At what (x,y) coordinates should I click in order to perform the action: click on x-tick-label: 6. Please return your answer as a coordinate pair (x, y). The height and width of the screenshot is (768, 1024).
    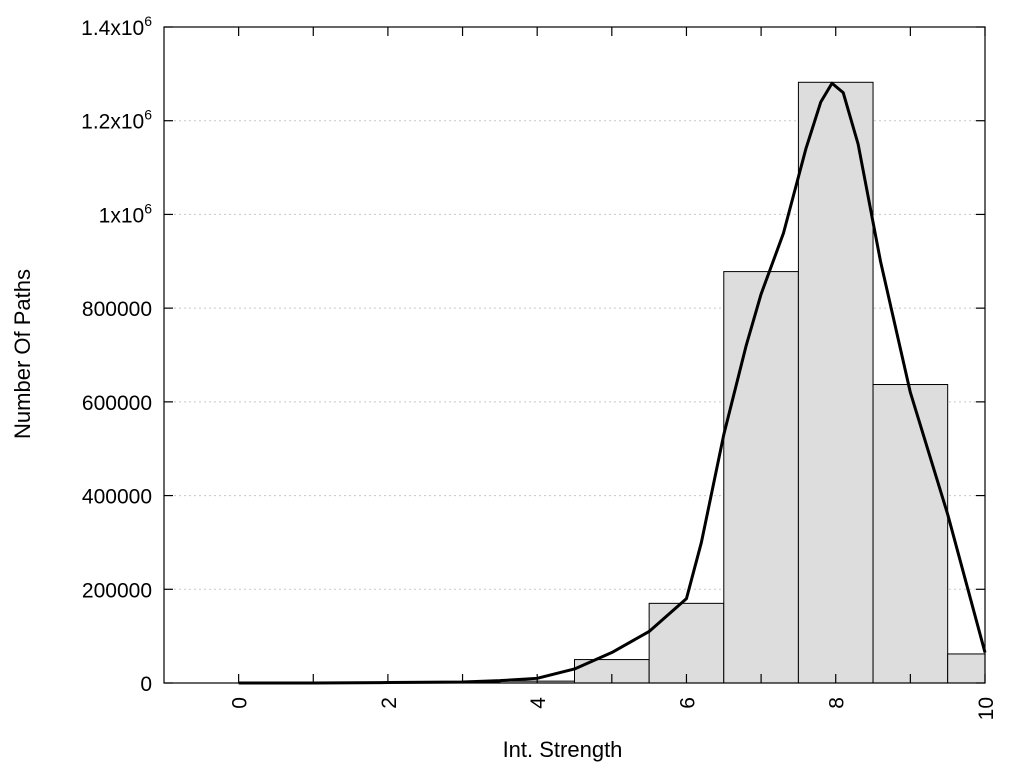
    Looking at the image, I should click on (687, 703).